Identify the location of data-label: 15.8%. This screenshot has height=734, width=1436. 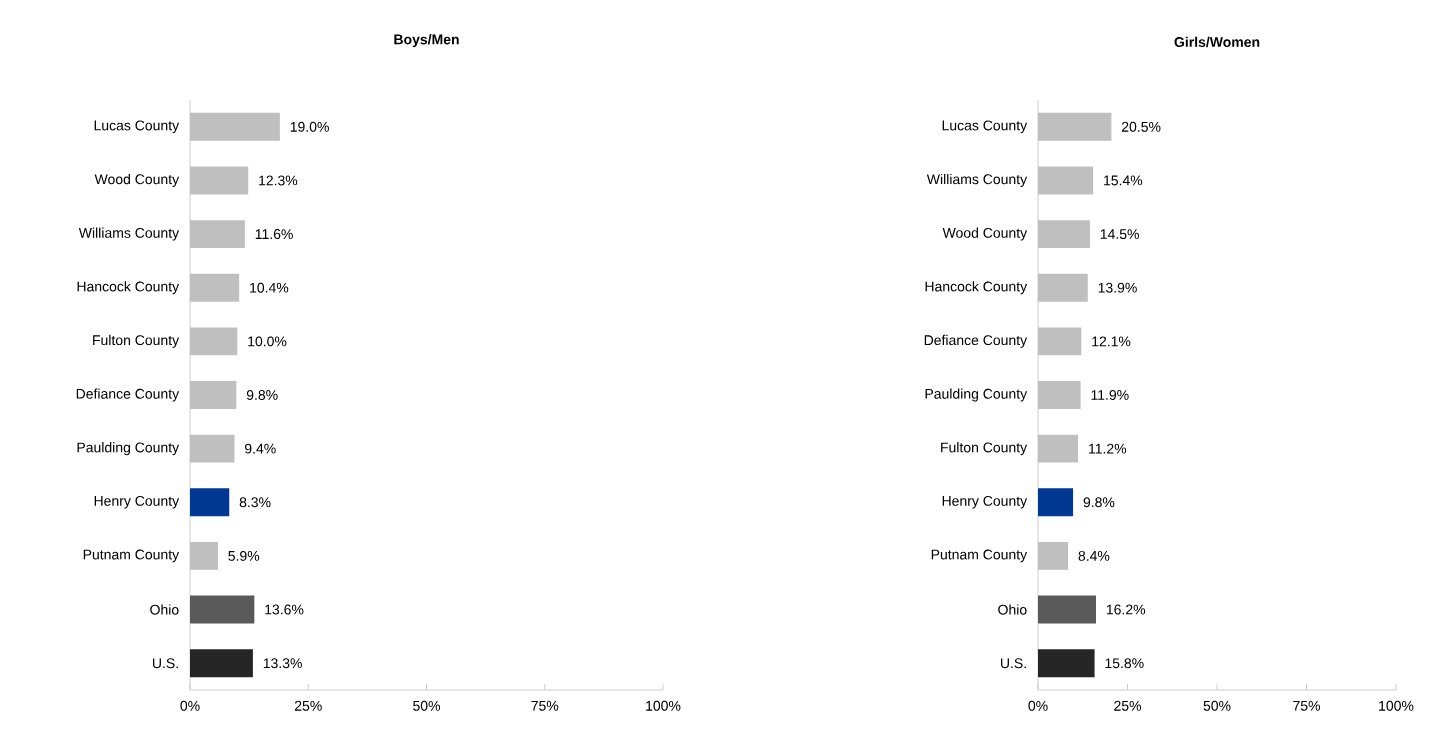
(1124, 663).